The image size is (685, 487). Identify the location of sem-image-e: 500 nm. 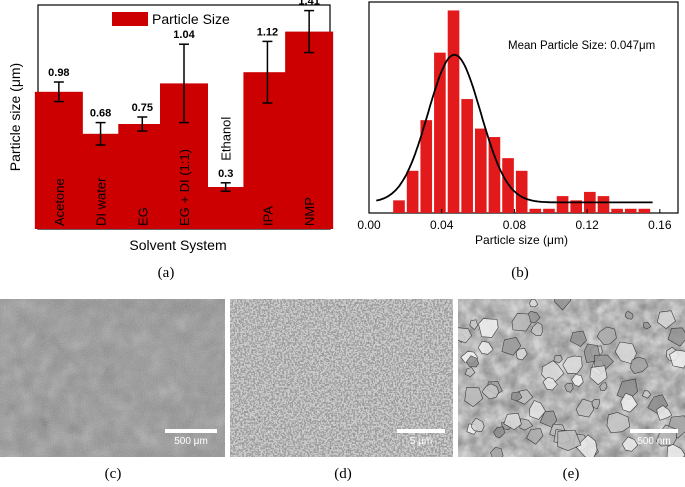
(571, 378).